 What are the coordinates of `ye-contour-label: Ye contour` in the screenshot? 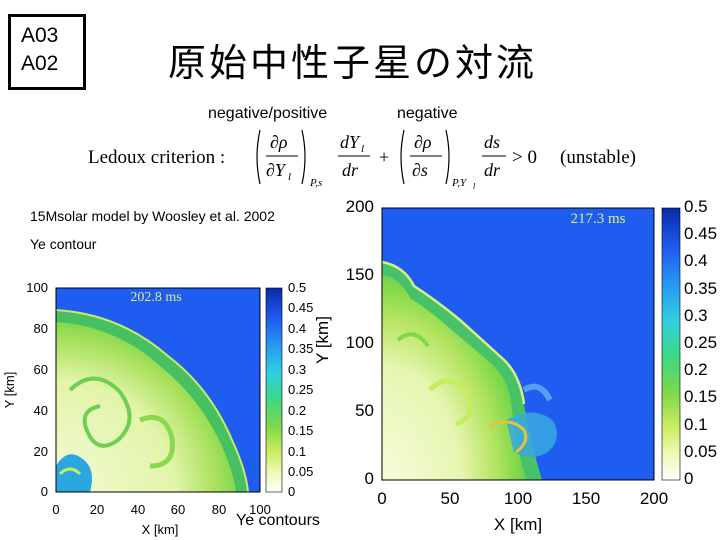 It's located at (63, 244).